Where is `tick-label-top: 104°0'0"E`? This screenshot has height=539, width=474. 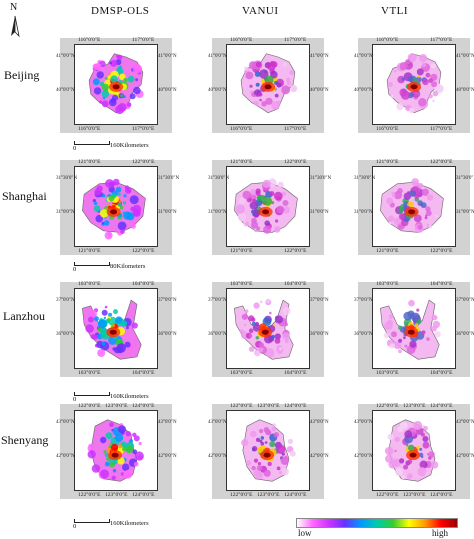 tick-label-top: 104°0'0"E is located at coordinates (295, 284).